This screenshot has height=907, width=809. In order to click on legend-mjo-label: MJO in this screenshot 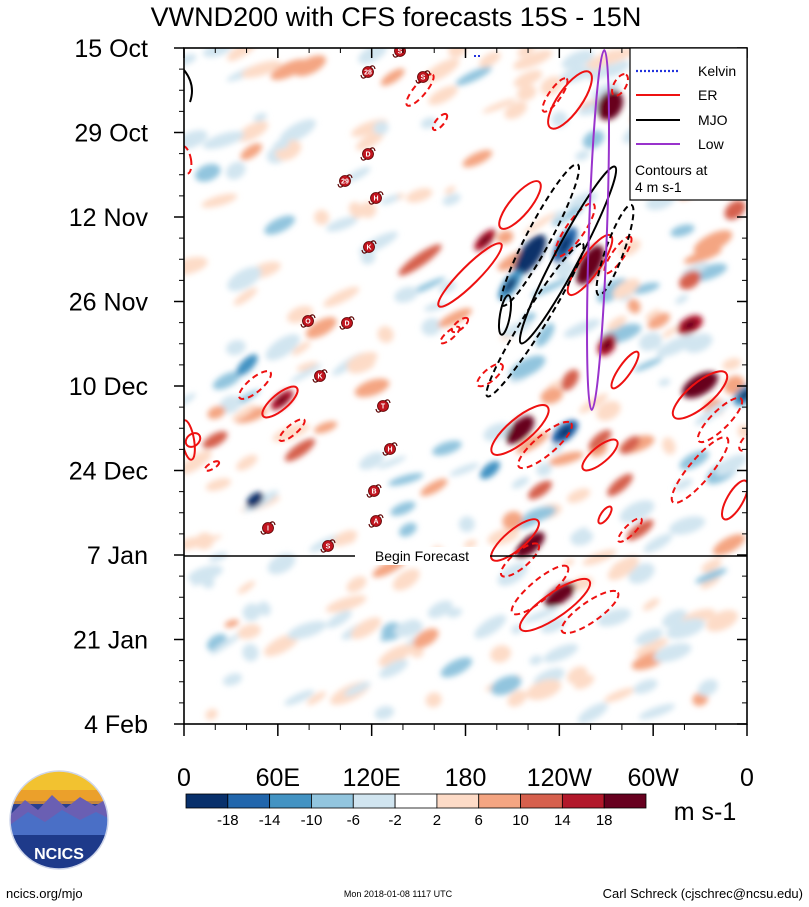, I will do `click(713, 120)`.